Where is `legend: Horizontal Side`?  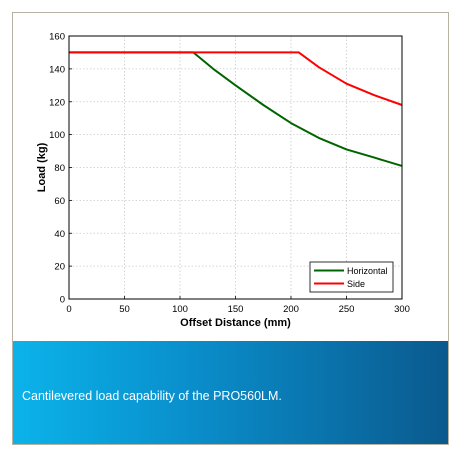 legend: Horizontal Side is located at coordinates (351, 277).